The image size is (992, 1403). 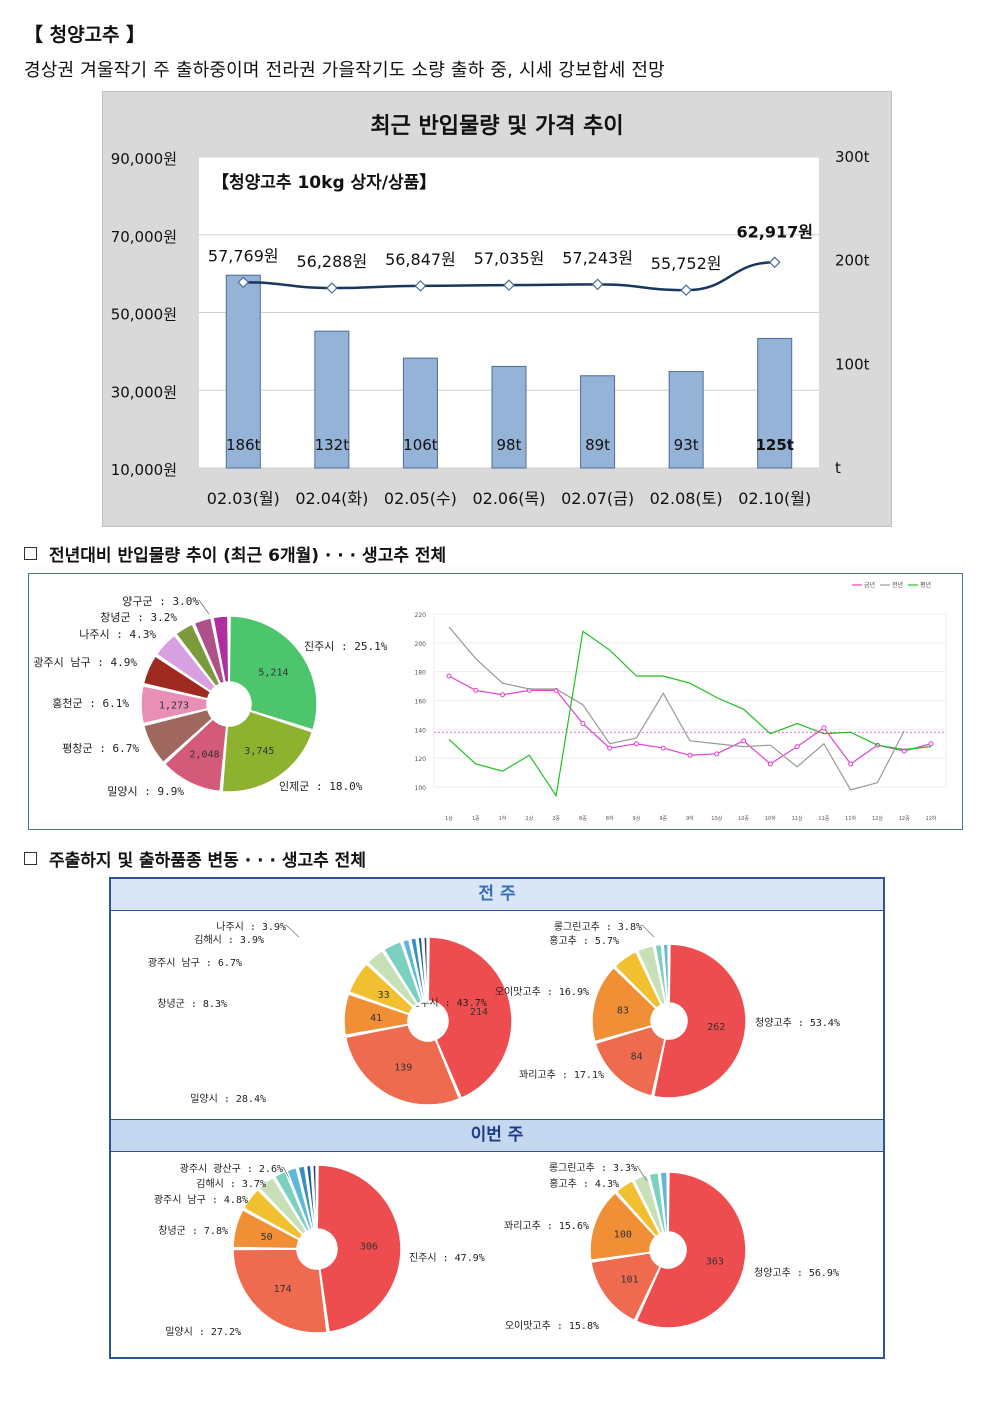 I want to click on pie-label: 오이맛고추 : 15.8%, so click(x=552, y=1326).